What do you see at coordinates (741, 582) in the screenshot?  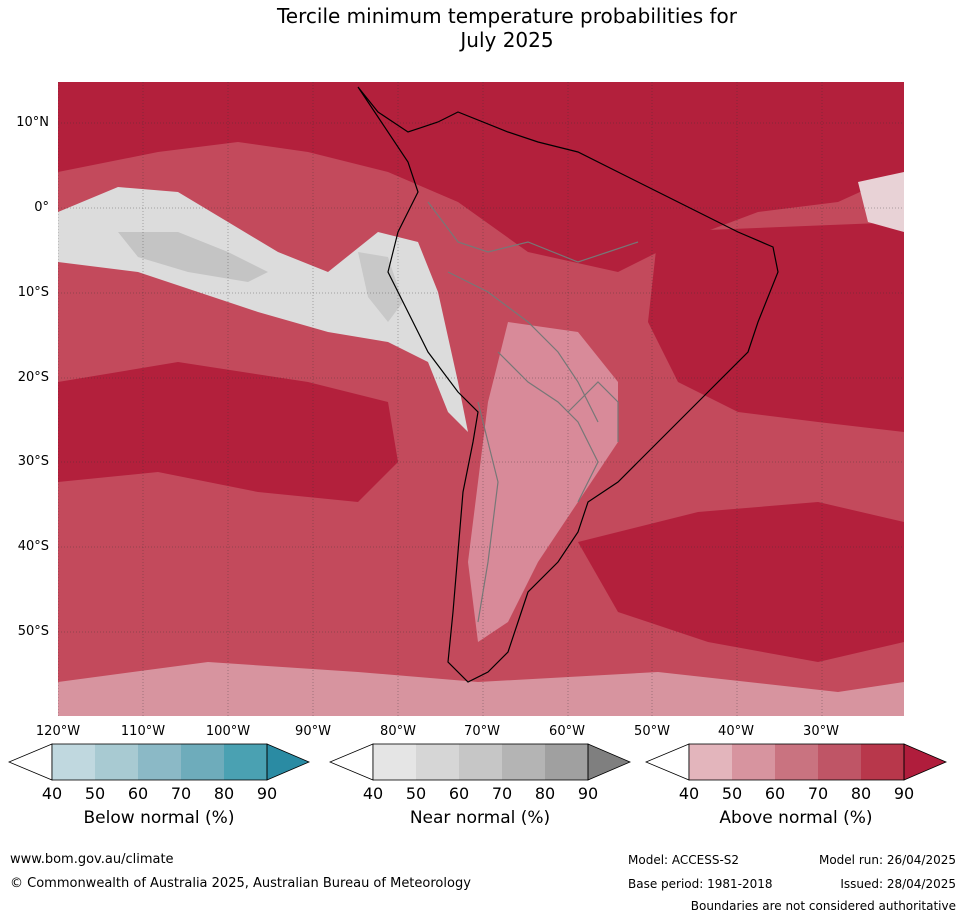 I see `dark-region-southeast` at bounding box center [741, 582].